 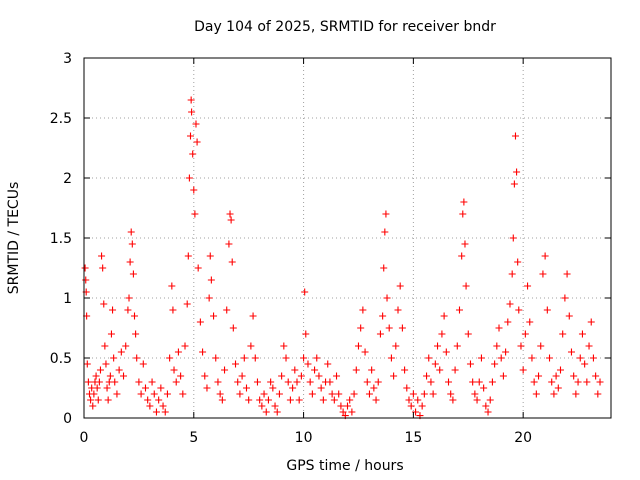 What do you see at coordinates (61, 119) in the screenshot?
I see `y-tick-label: 2.5` at bounding box center [61, 119].